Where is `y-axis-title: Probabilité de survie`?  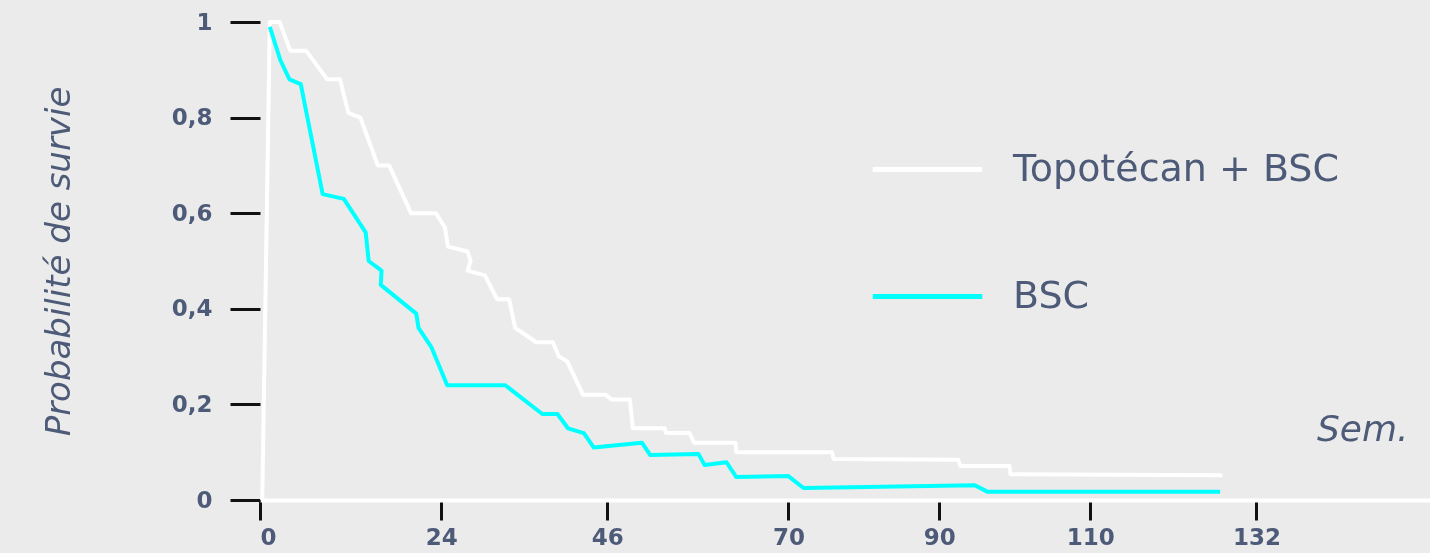
y-axis-title: Probabilité de survie is located at coordinates (57, 261).